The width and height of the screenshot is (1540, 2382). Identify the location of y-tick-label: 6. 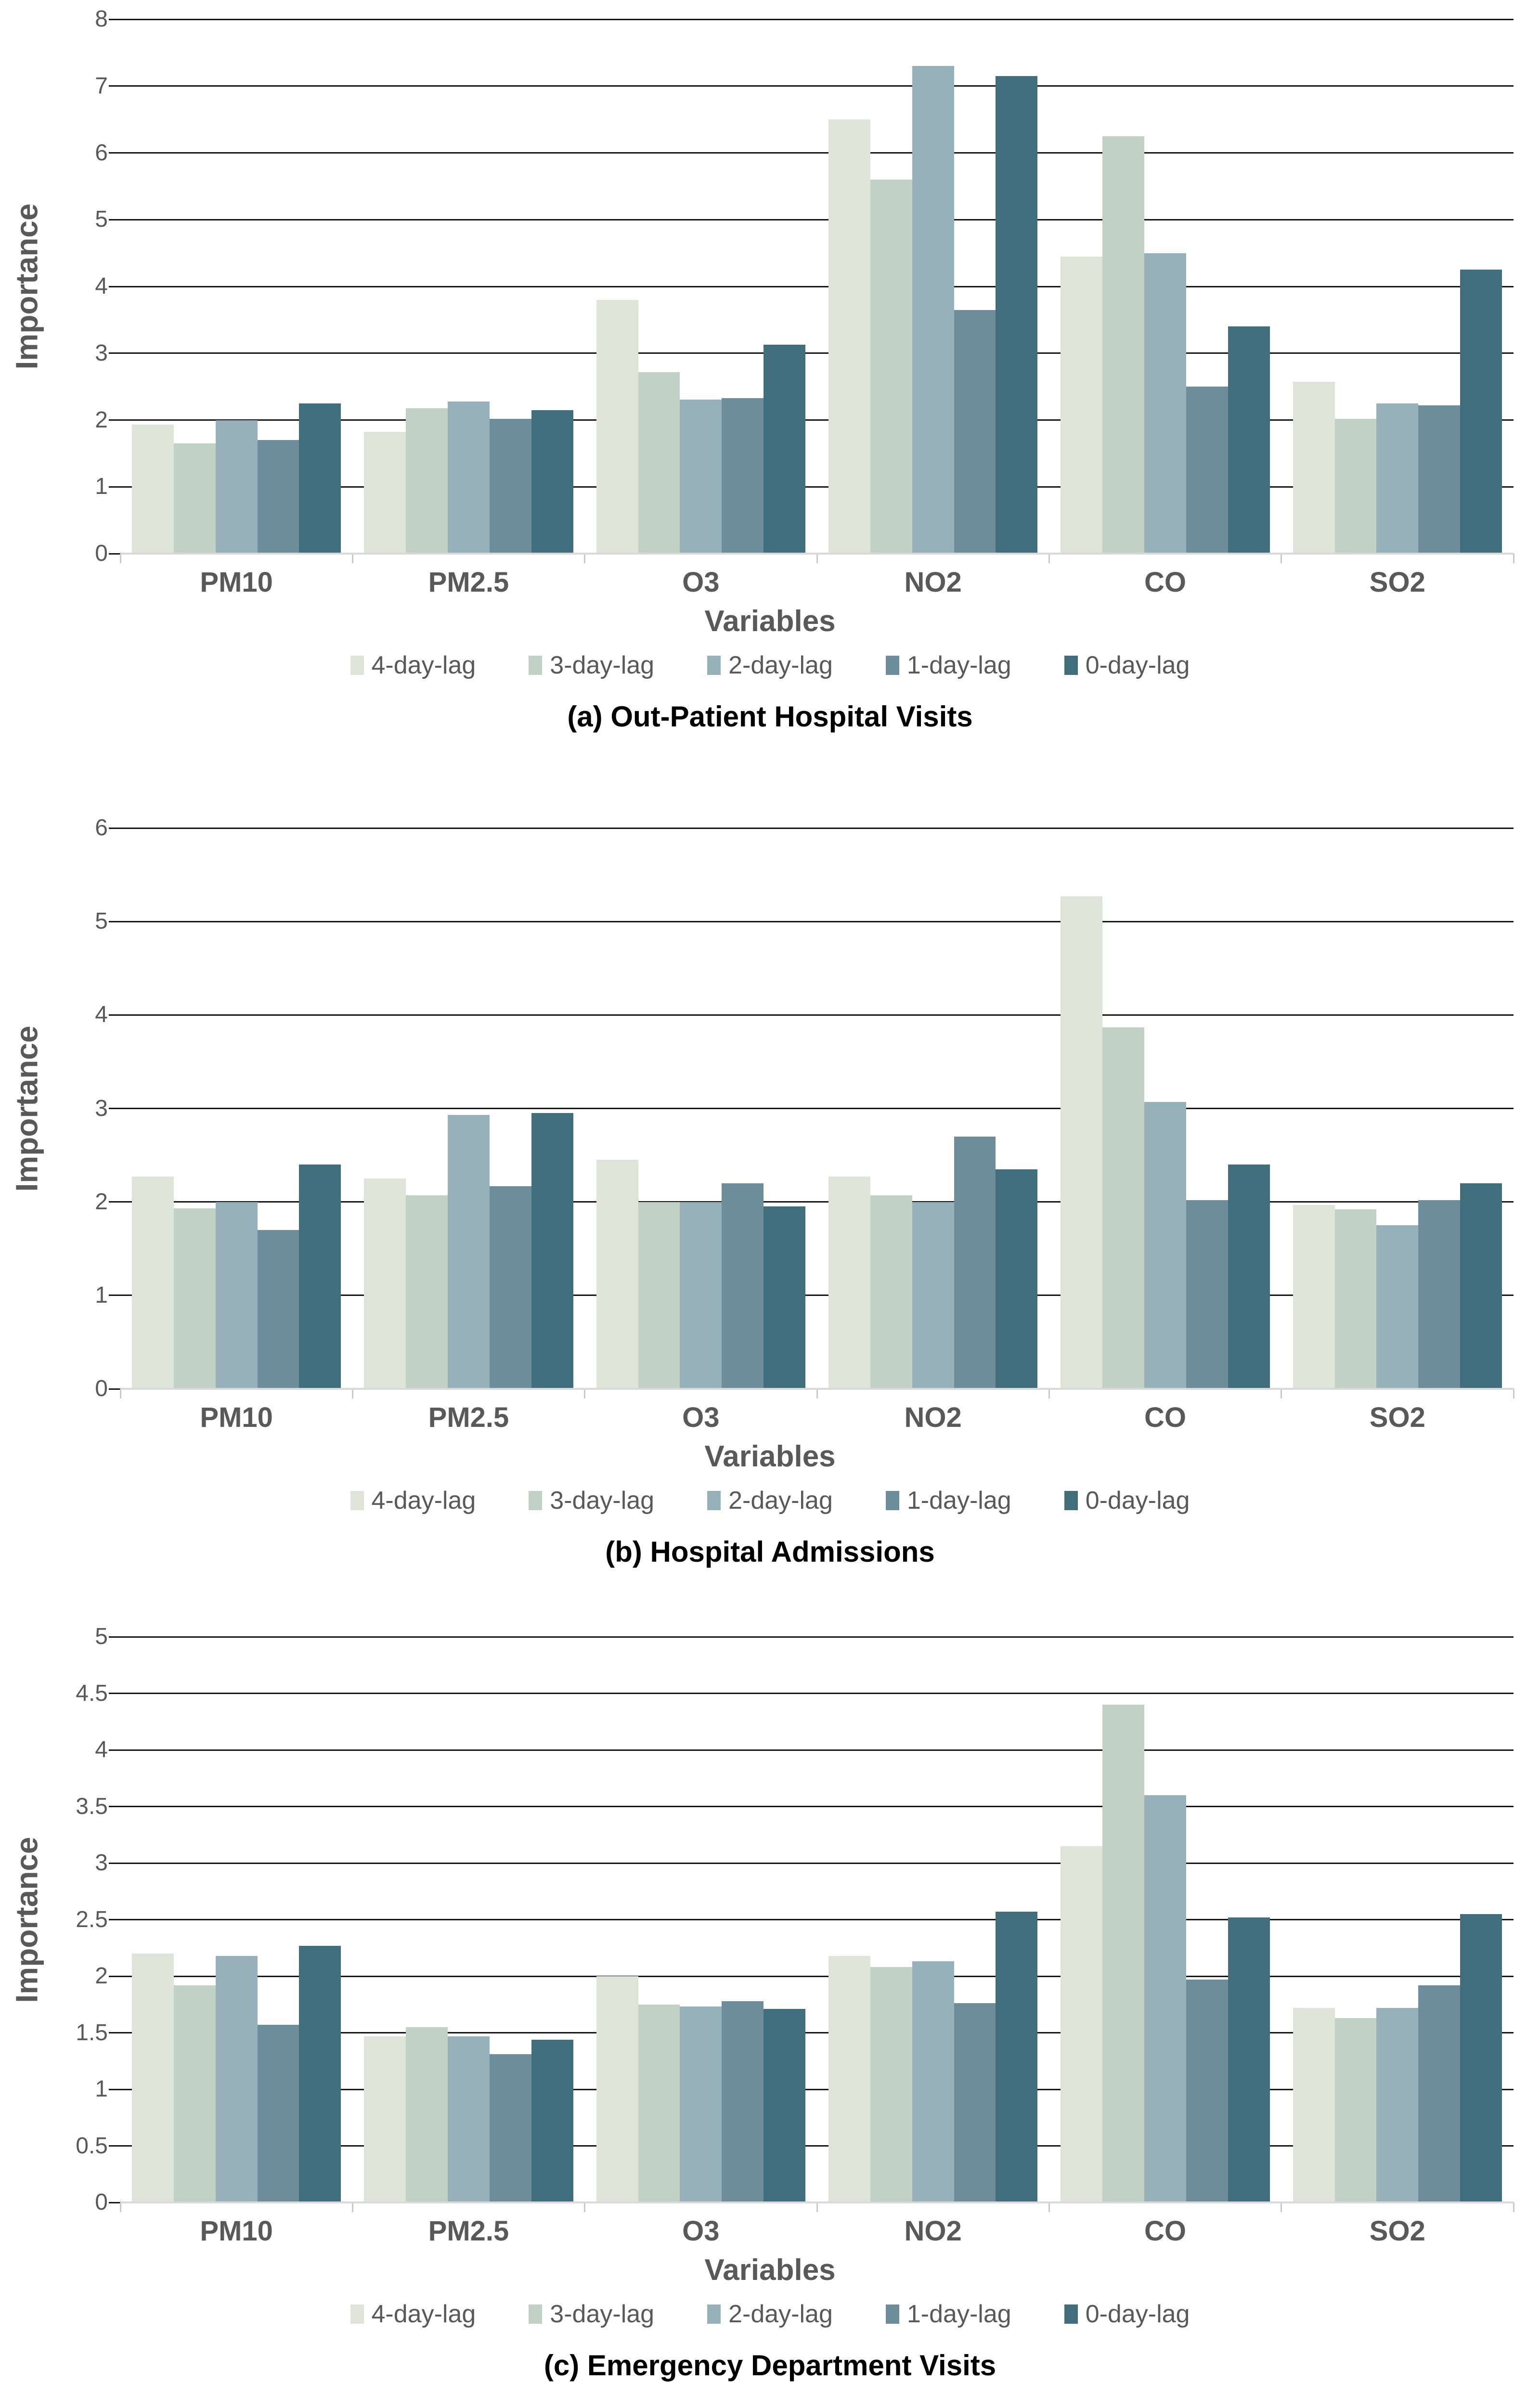
(101, 153).